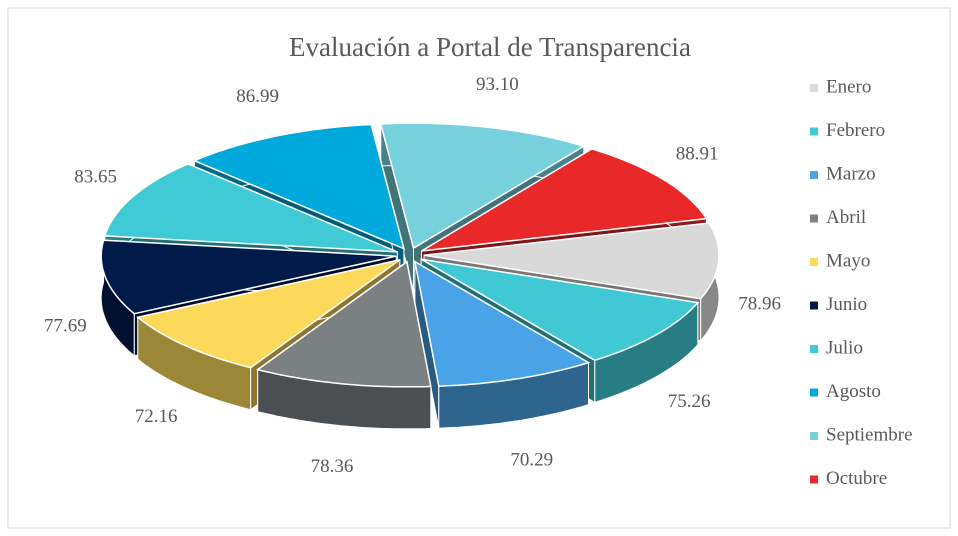 The height and width of the screenshot is (536, 958). Describe the element at coordinates (851, 173) in the screenshot. I see `legend-label: Marzo` at that location.